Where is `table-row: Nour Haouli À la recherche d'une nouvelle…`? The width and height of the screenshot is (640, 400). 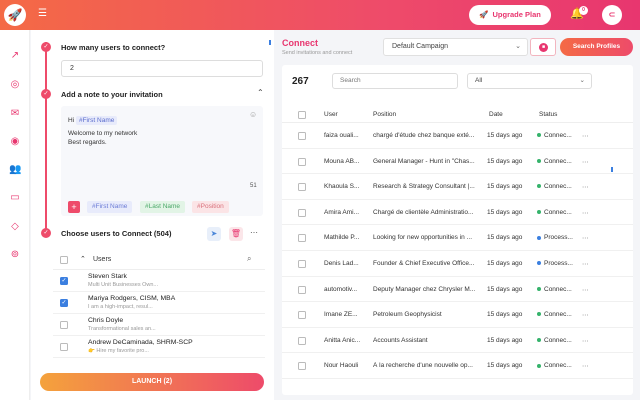
table-row: Nour Haouli À la recherche d'une nouvelle… is located at coordinates (457, 366).